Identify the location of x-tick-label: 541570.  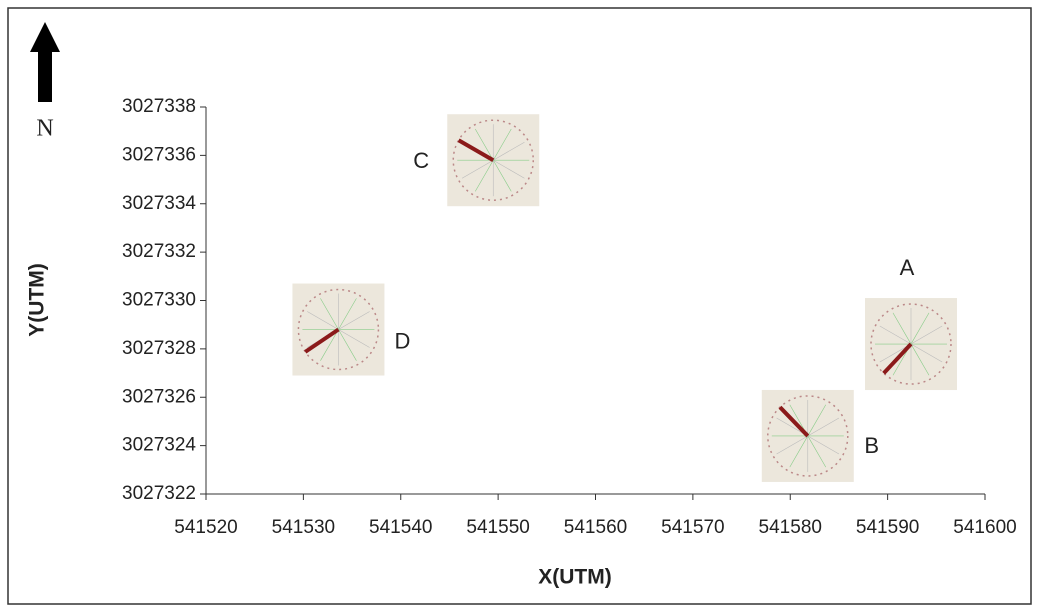
(692, 527).